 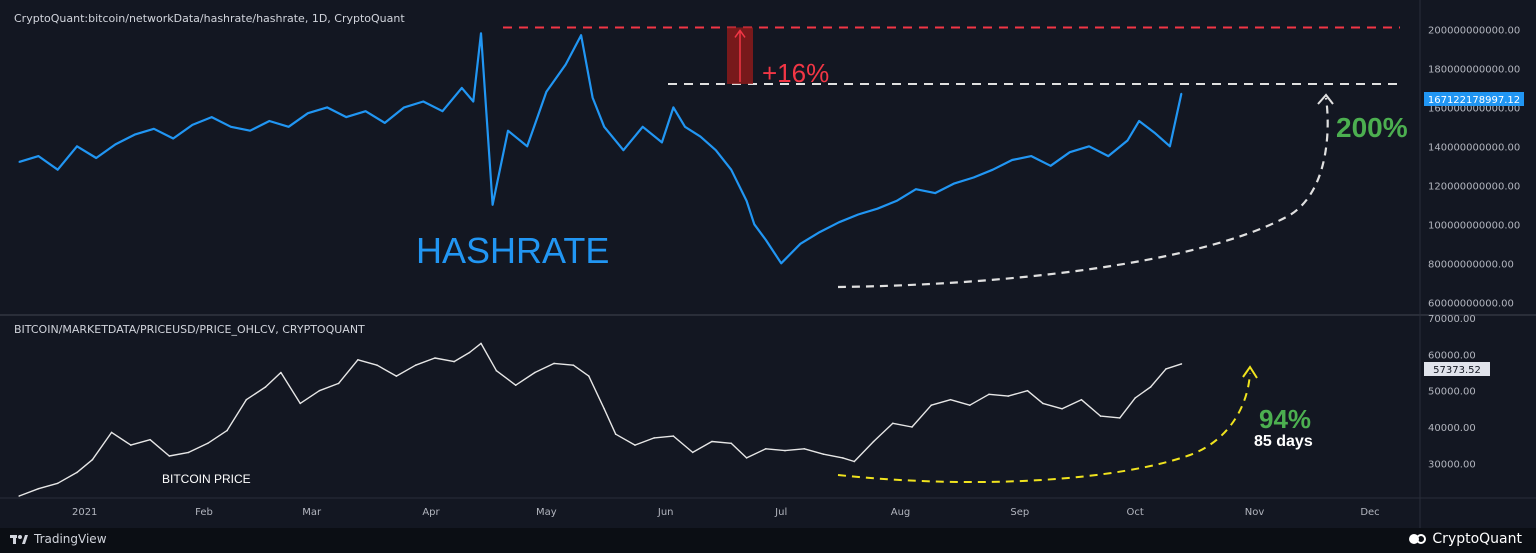 What do you see at coordinates (58, 539) in the screenshot?
I see `tradingview-logo: TradingView` at bounding box center [58, 539].